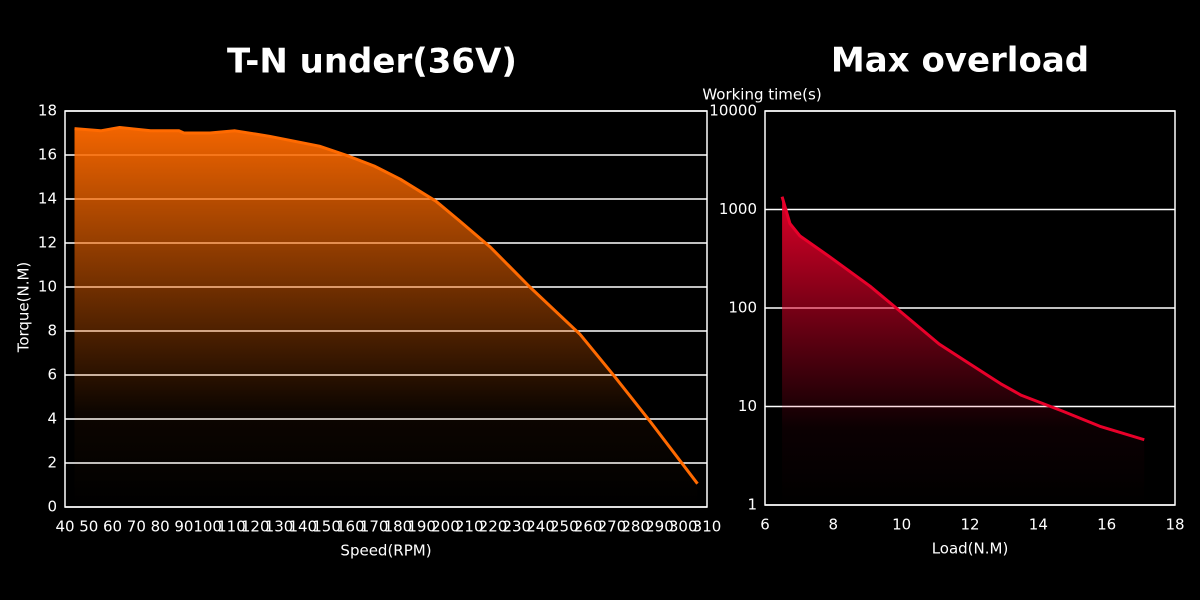  What do you see at coordinates (1038, 525) in the screenshot?
I see `x-tick-label: 14` at bounding box center [1038, 525].